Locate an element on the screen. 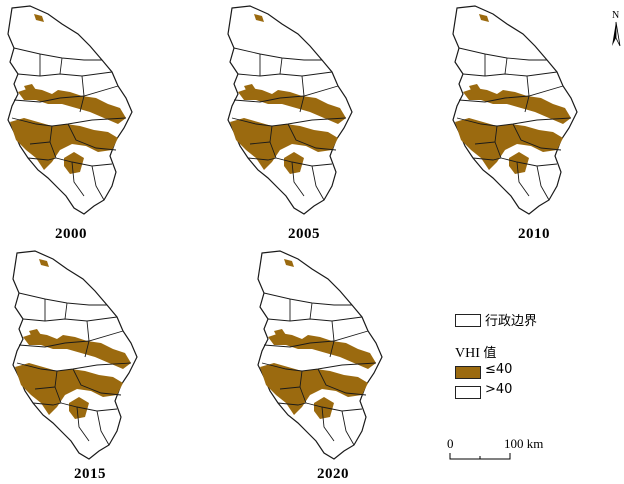 The image size is (624, 484). year-label-2020: 2020 is located at coordinates (333, 474).